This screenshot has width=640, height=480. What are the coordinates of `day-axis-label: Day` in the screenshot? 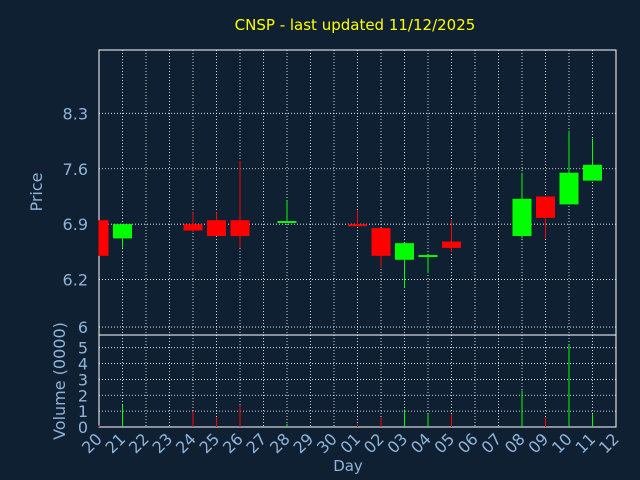 It's located at (348, 466).